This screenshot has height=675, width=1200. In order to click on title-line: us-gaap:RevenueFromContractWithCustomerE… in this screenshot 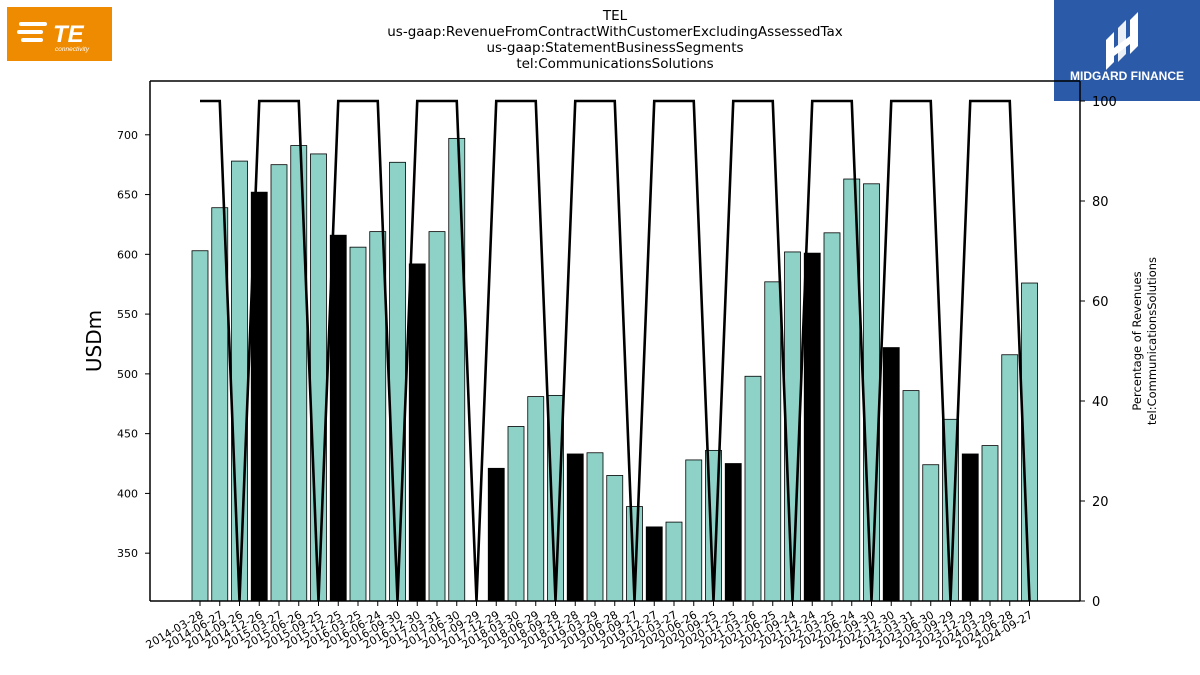, I will do `click(615, 32)`.